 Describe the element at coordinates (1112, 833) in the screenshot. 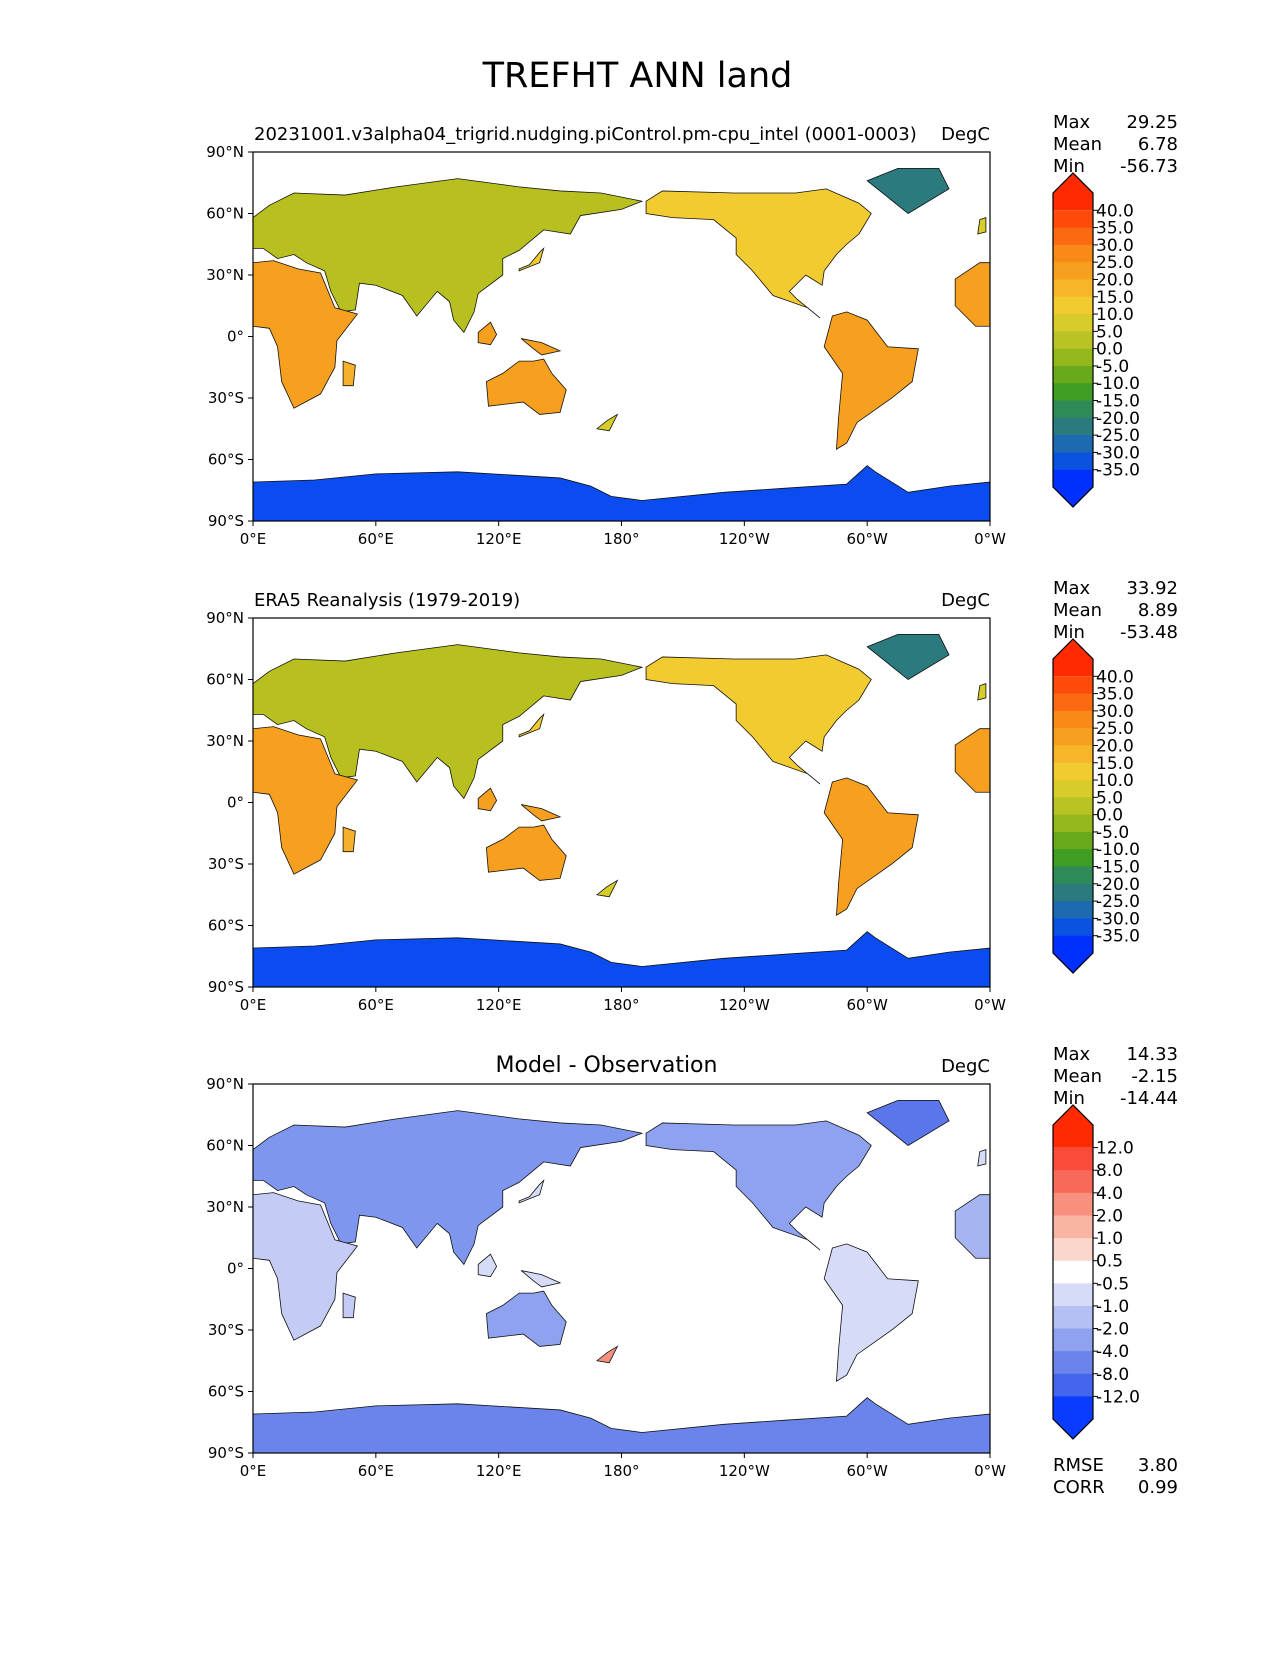

I see `colorbar-label: -5.0` at that location.